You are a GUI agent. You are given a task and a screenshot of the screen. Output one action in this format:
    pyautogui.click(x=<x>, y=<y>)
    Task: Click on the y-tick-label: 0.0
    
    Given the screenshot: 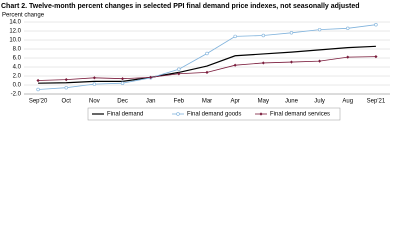 What is the action you would take?
    pyautogui.click(x=17, y=86)
    